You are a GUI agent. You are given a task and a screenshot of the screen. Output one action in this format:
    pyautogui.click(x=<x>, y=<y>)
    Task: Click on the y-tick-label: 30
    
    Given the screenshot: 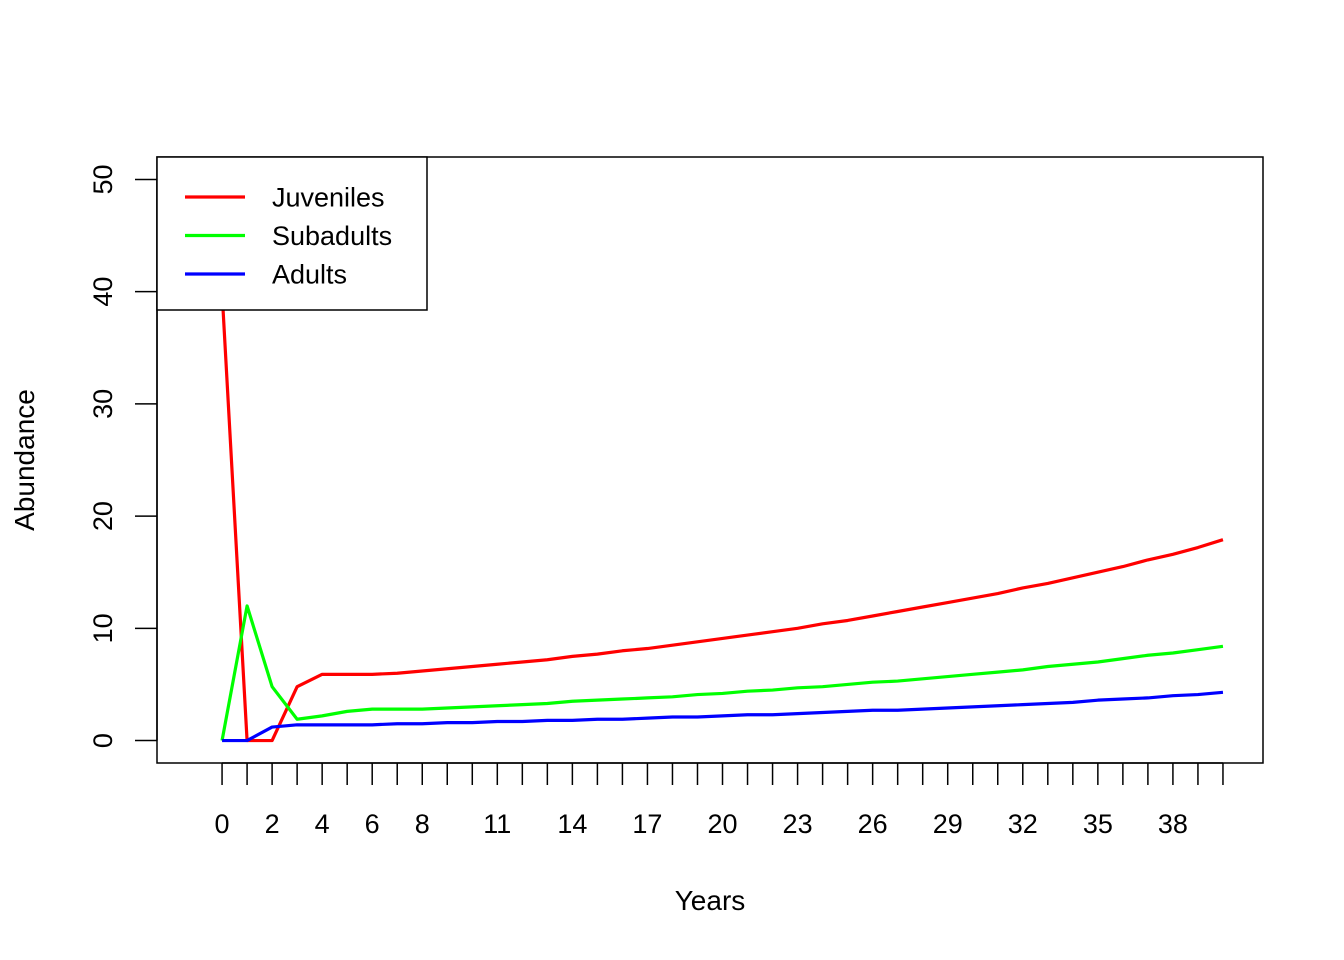 What is the action you would take?
    pyautogui.click(x=103, y=404)
    